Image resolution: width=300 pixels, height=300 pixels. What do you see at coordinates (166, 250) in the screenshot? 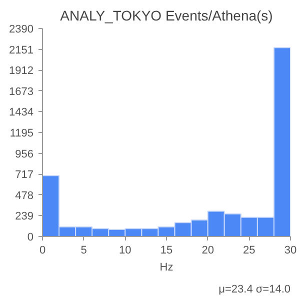
I see `x-tick-label: 15` at bounding box center [166, 250].